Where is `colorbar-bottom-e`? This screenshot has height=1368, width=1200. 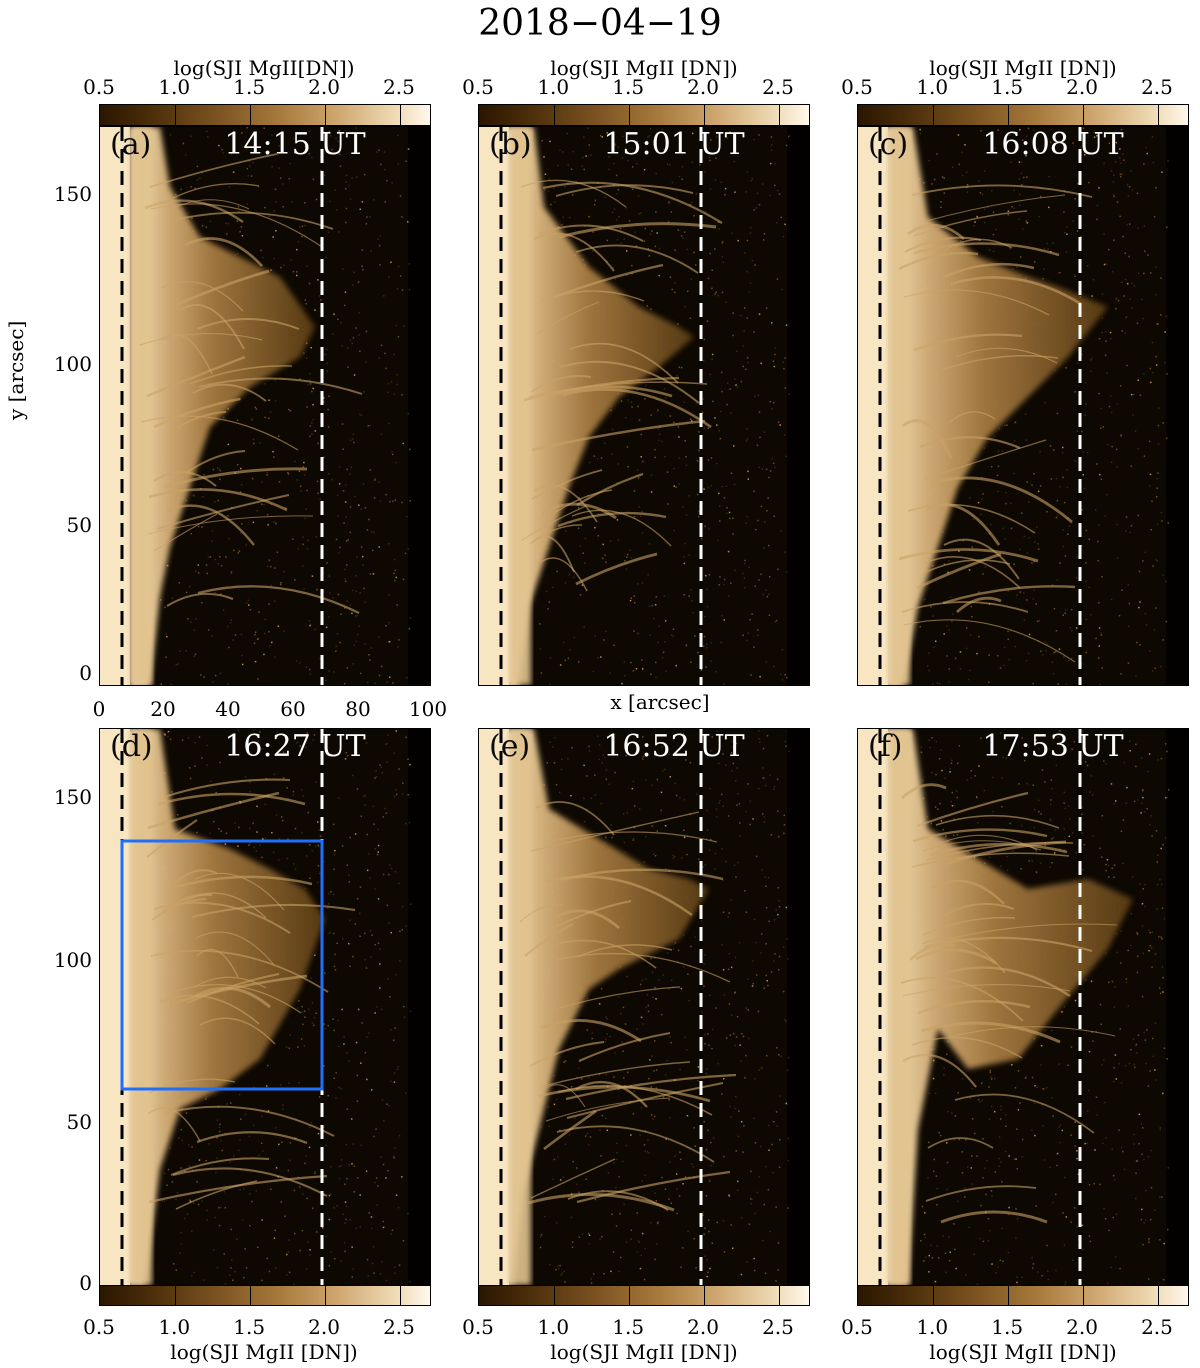 colorbar-bottom-e is located at coordinates (644, 1295).